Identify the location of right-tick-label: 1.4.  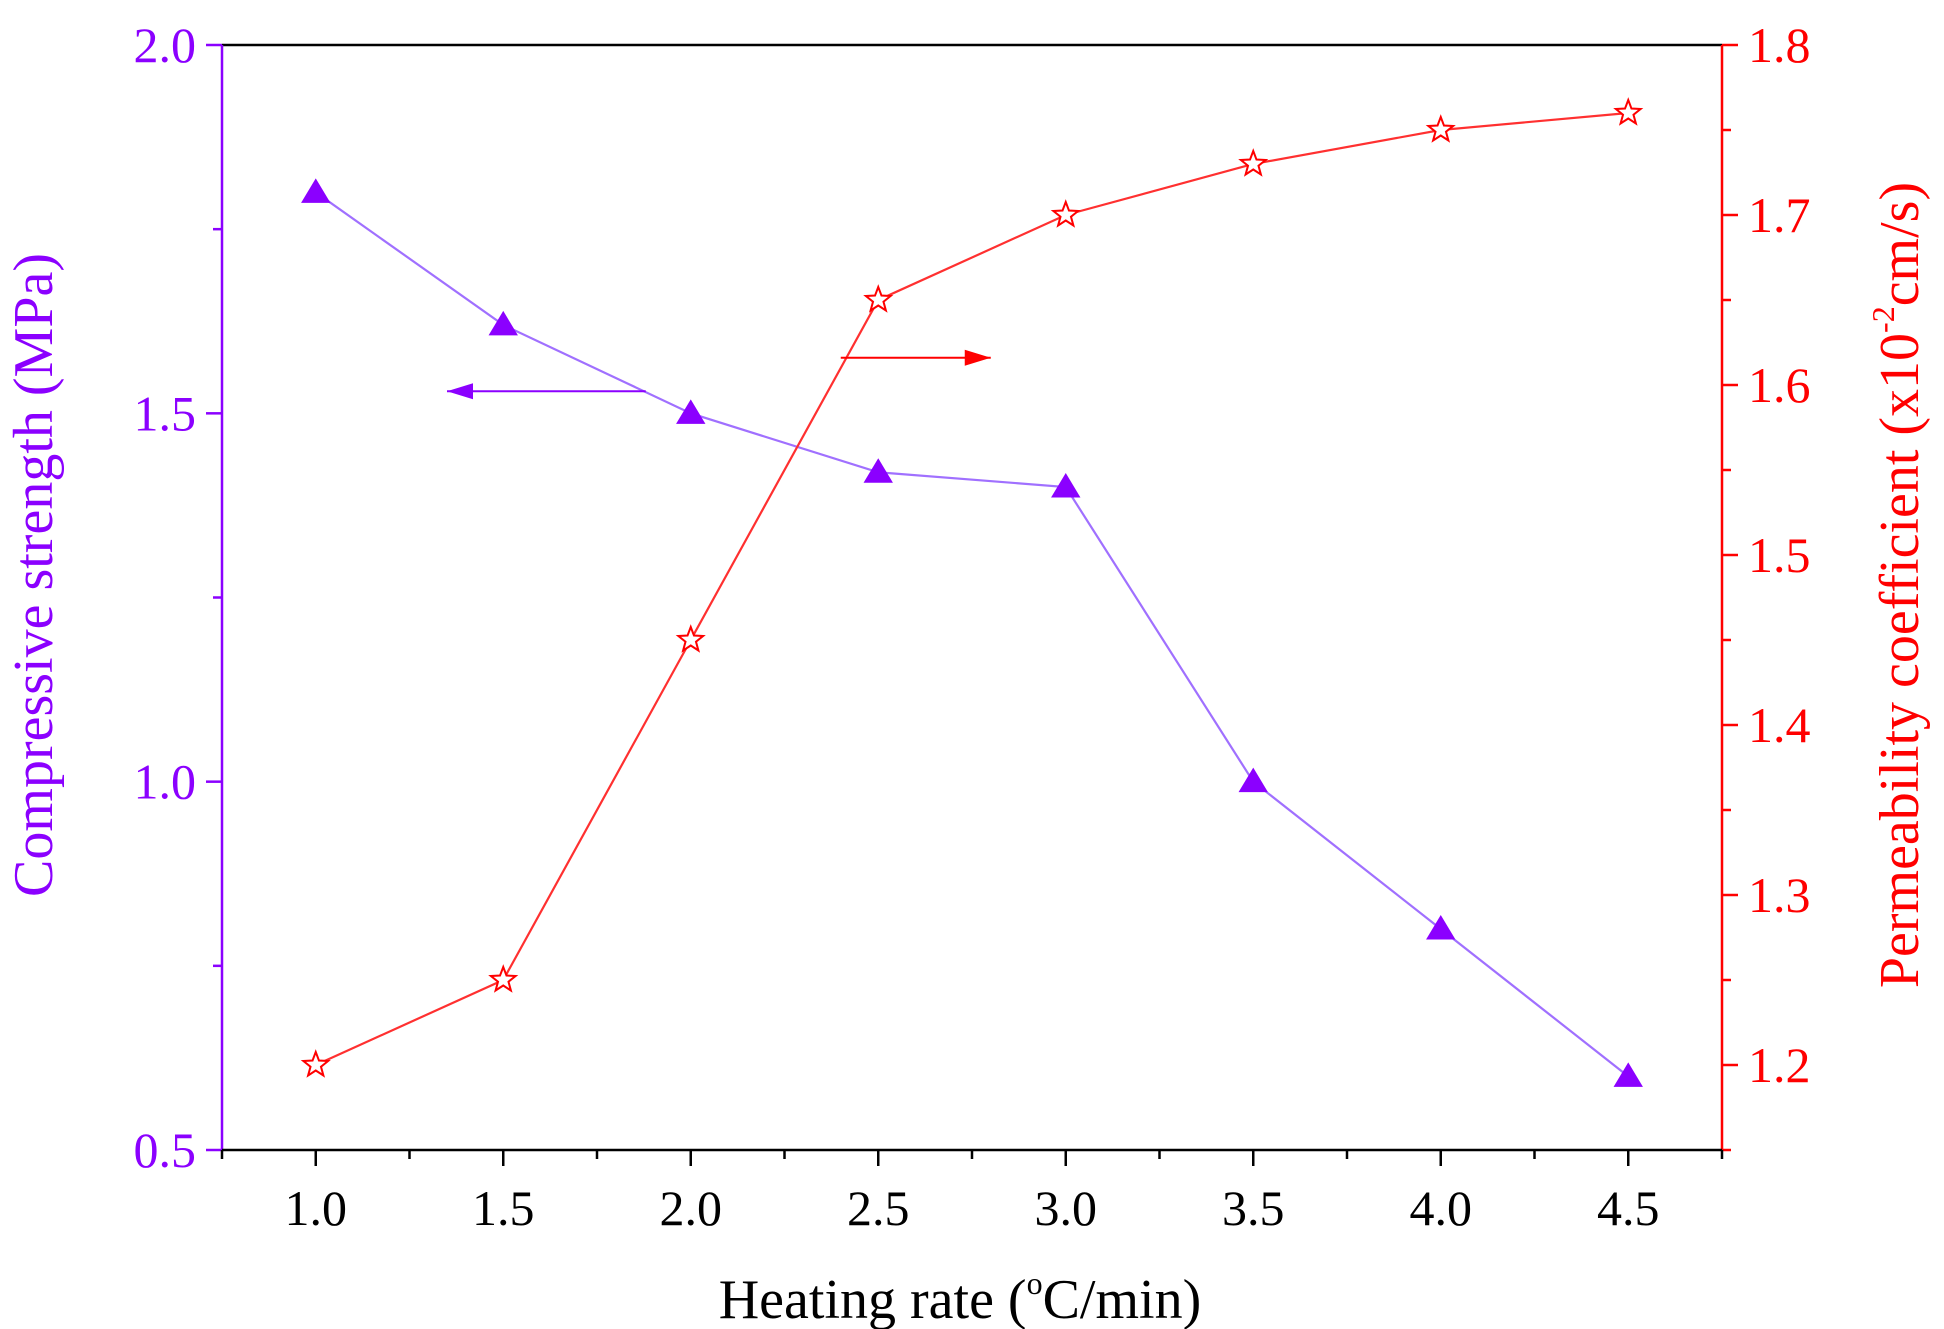
(1779, 725).